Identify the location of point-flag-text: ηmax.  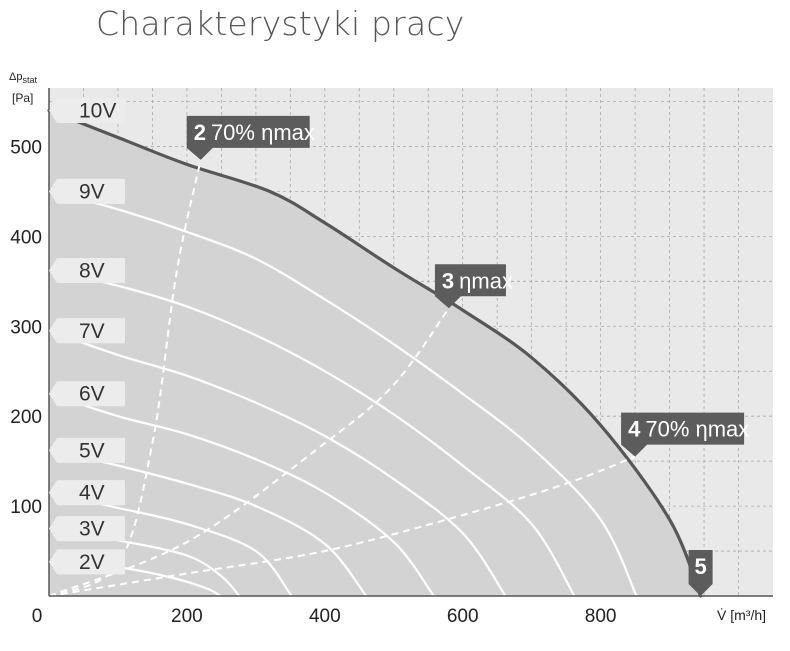
(486, 280).